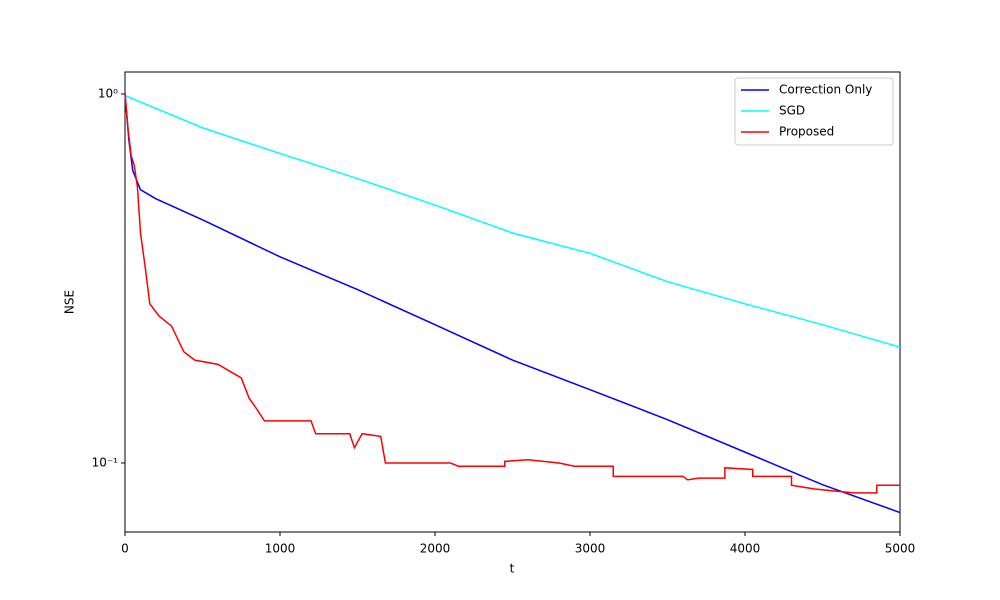 Image resolution: width=1000 pixels, height=600 pixels. What do you see at coordinates (590, 549) in the screenshot?
I see `x-tick-label: 3000` at bounding box center [590, 549].